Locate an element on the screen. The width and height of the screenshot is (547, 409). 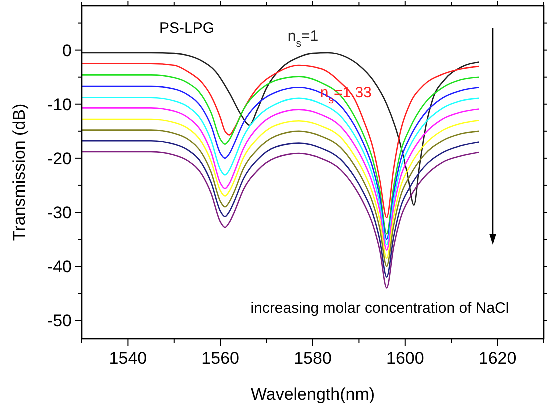
x-tick-label: 1540 is located at coordinates (128, 358).